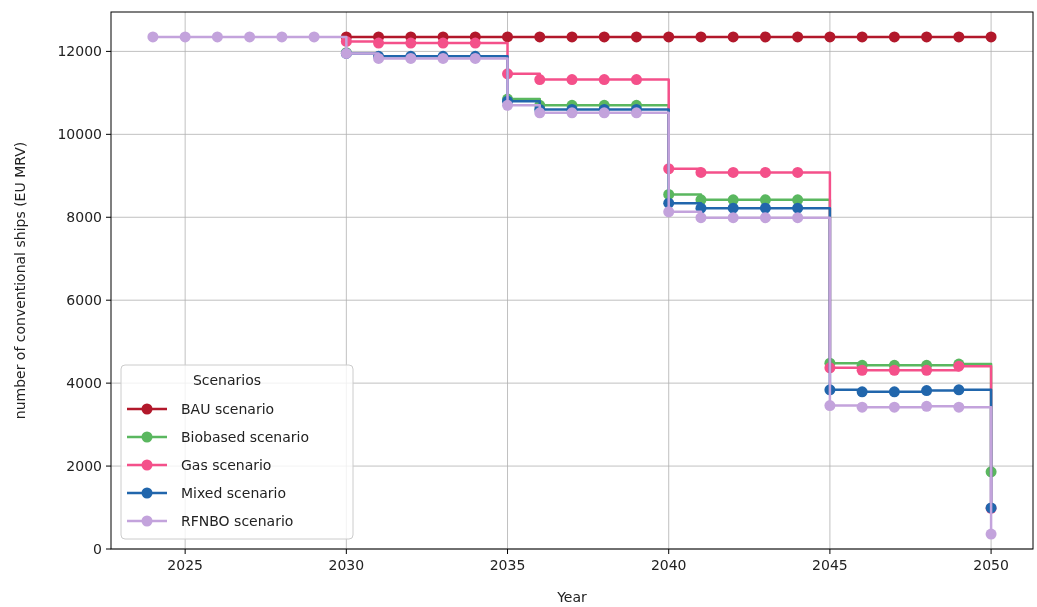 The height and width of the screenshot is (607, 1037). Describe the element at coordinates (991, 565) in the screenshot. I see `x-tick-label: 2050` at that location.